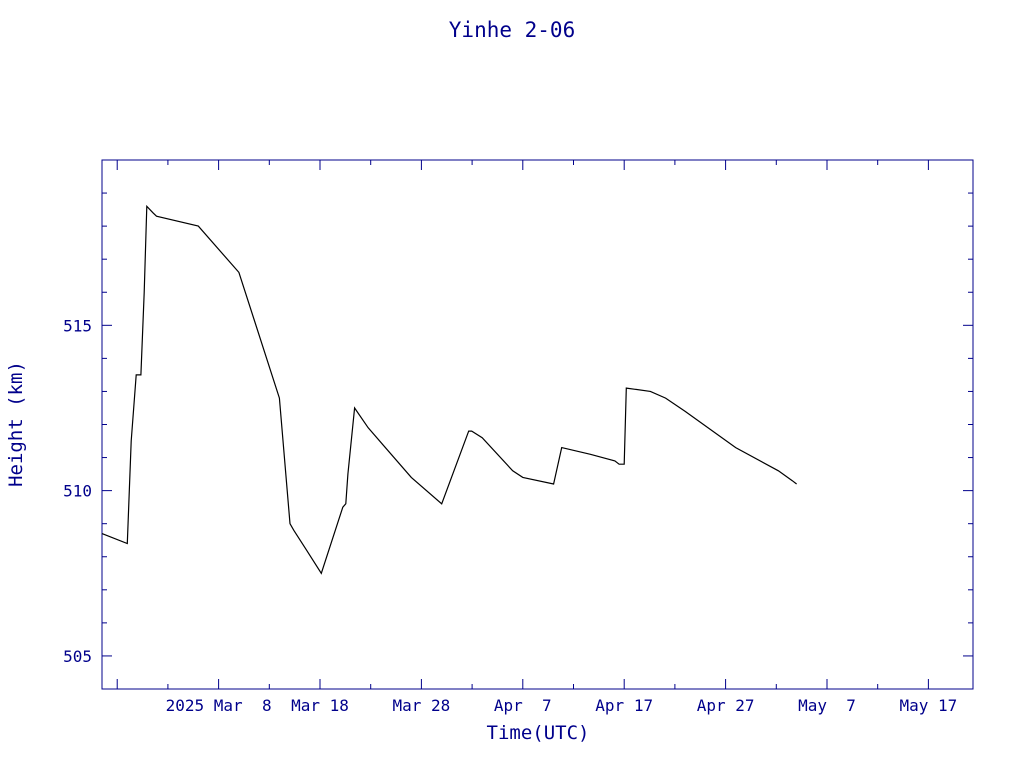  What do you see at coordinates (77, 656) in the screenshot?
I see `y-tick-label: 505` at bounding box center [77, 656].